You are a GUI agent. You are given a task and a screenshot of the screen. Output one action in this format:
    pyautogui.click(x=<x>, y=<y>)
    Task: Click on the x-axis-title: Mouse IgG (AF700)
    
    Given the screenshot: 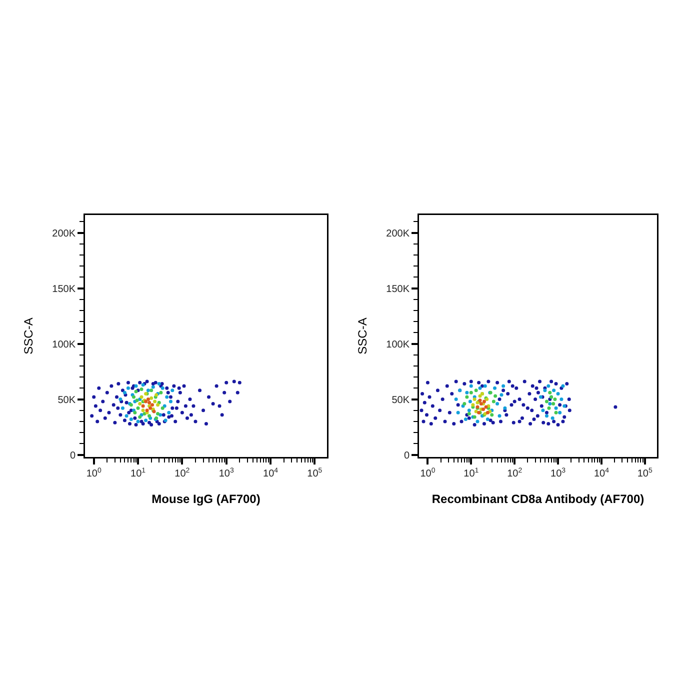 What is the action you would take?
    pyautogui.click(x=206, y=499)
    